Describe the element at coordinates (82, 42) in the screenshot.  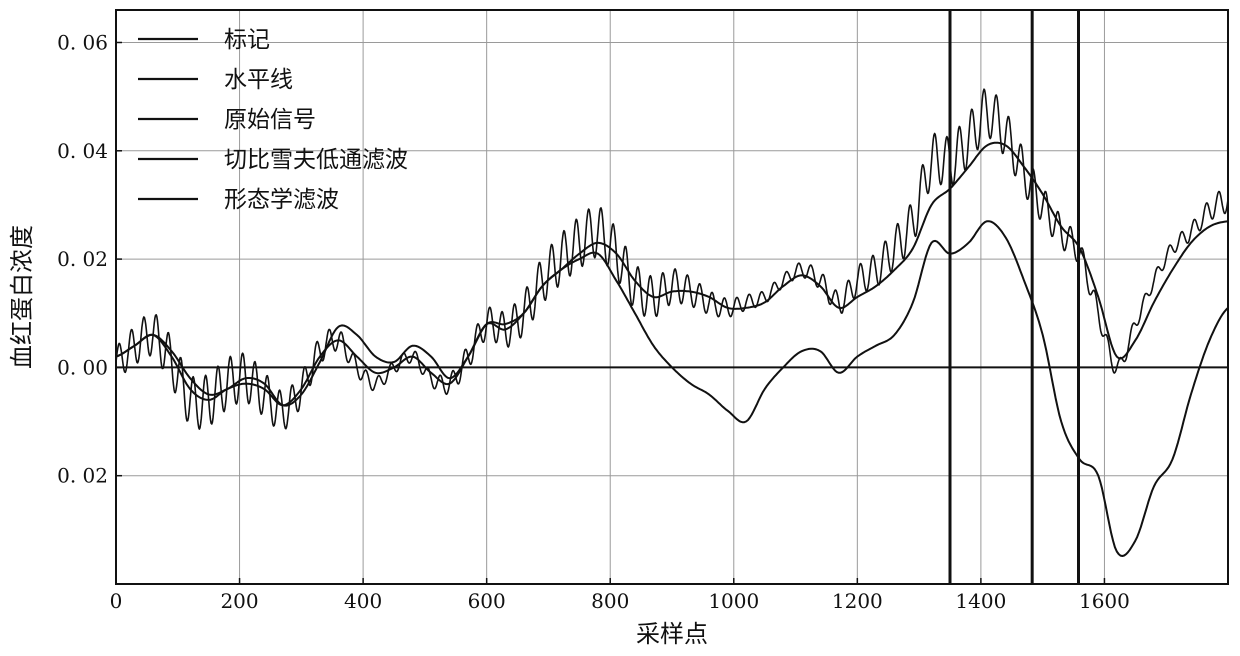
I see `y-tick-label: 0. 06` at that location.